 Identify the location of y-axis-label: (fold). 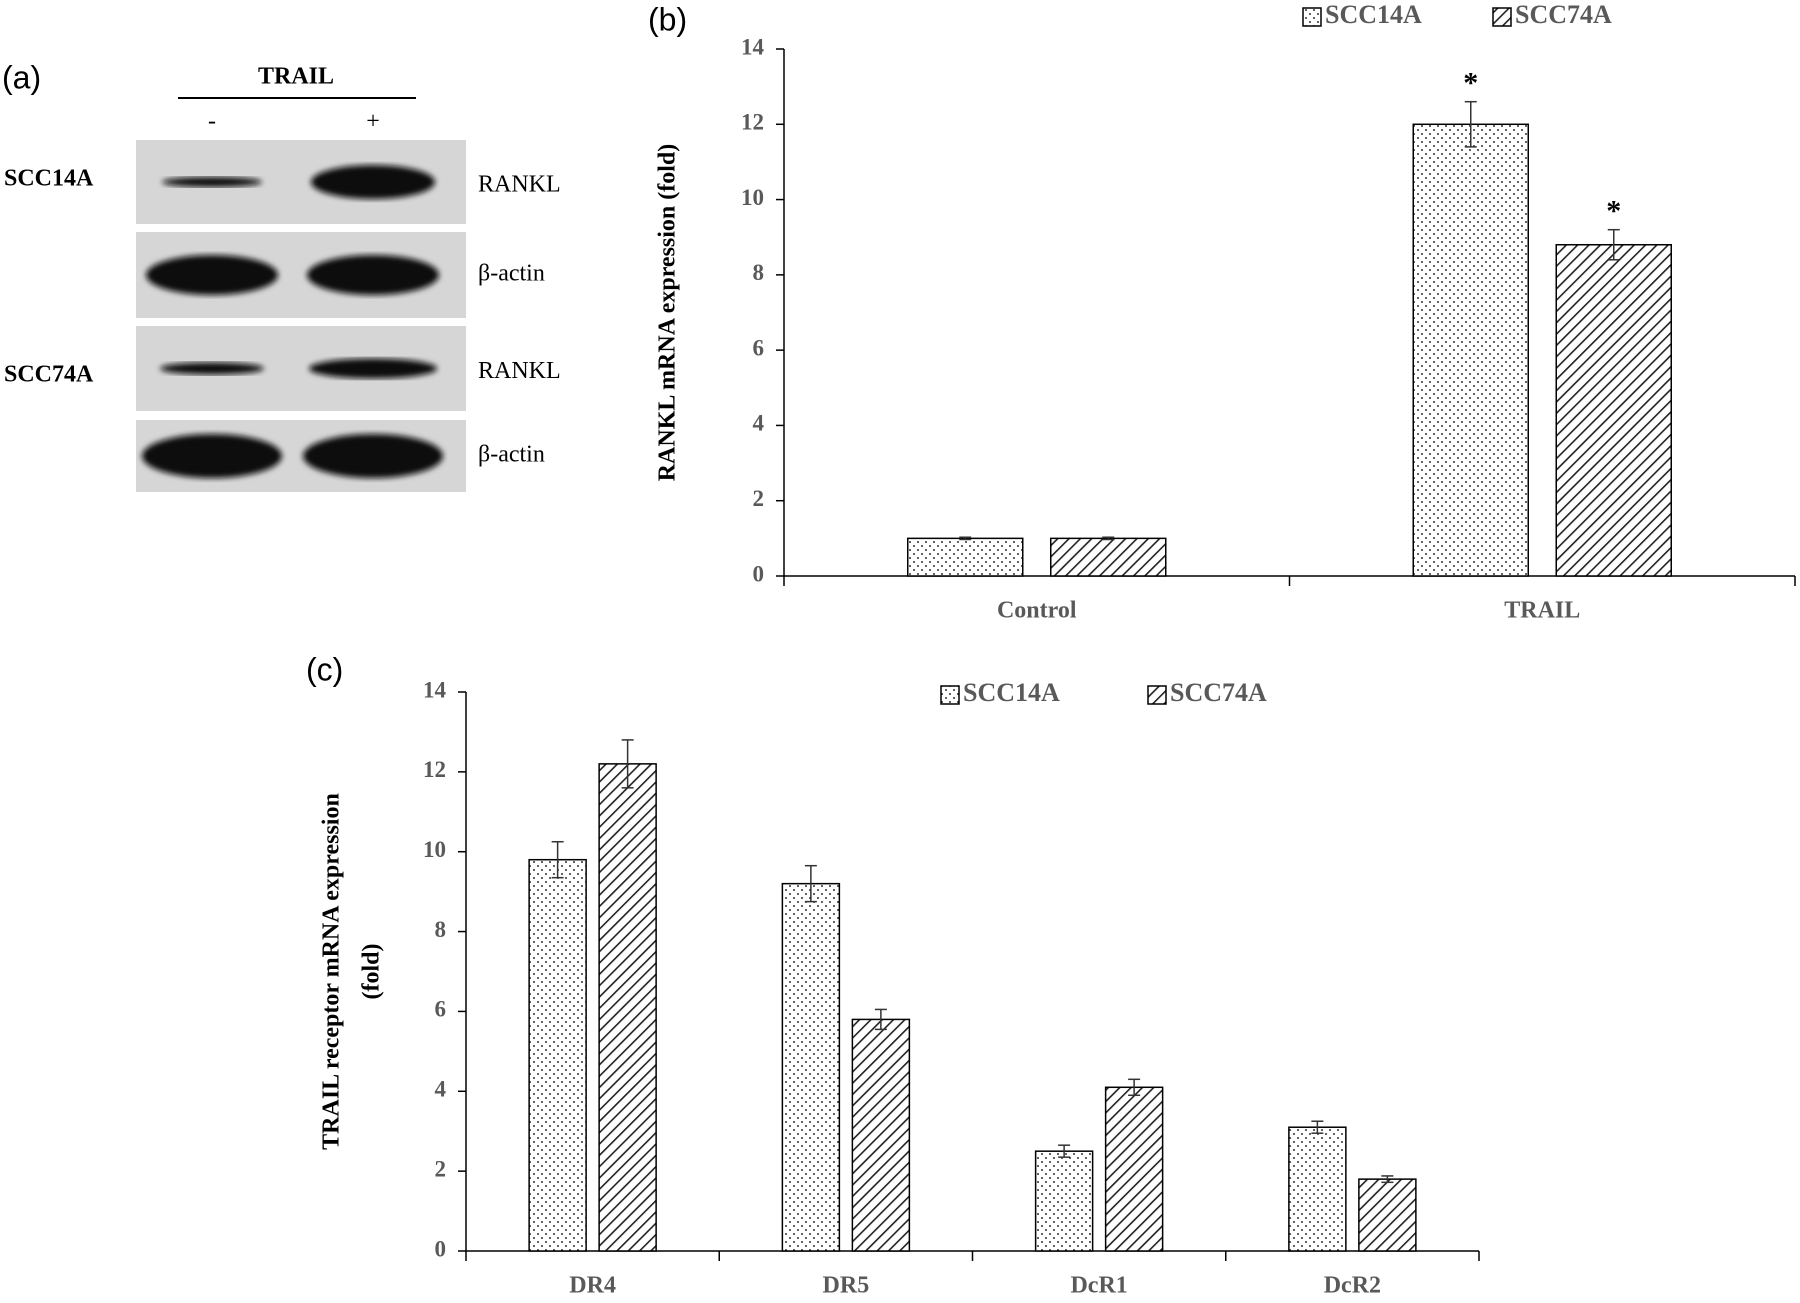
(372, 972).